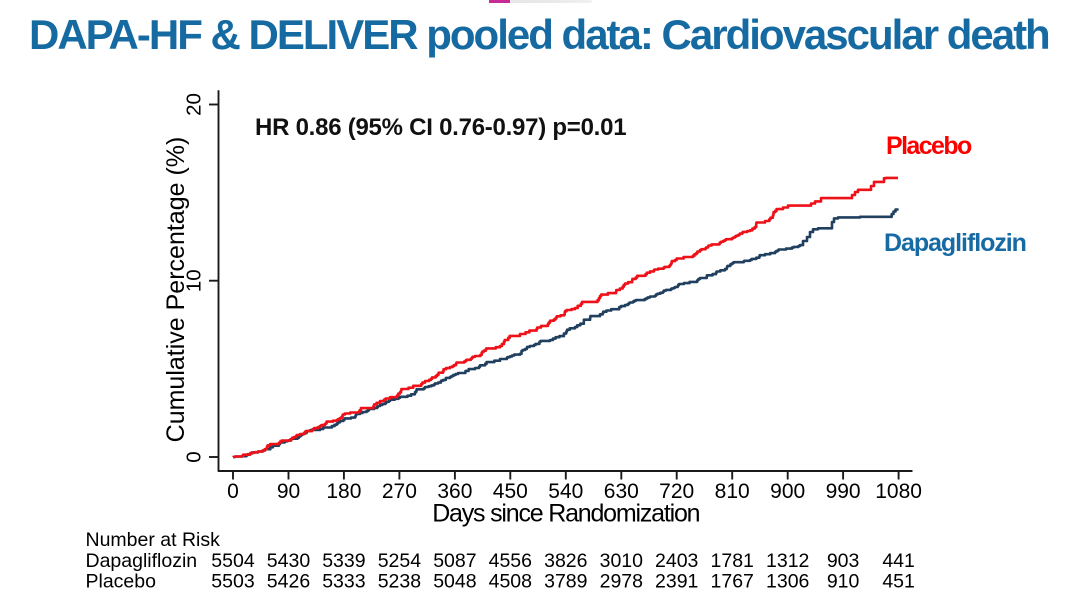  Describe the element at coordinates (454, 582) in the screenshot. I see `svg-text: 5048` at that location.